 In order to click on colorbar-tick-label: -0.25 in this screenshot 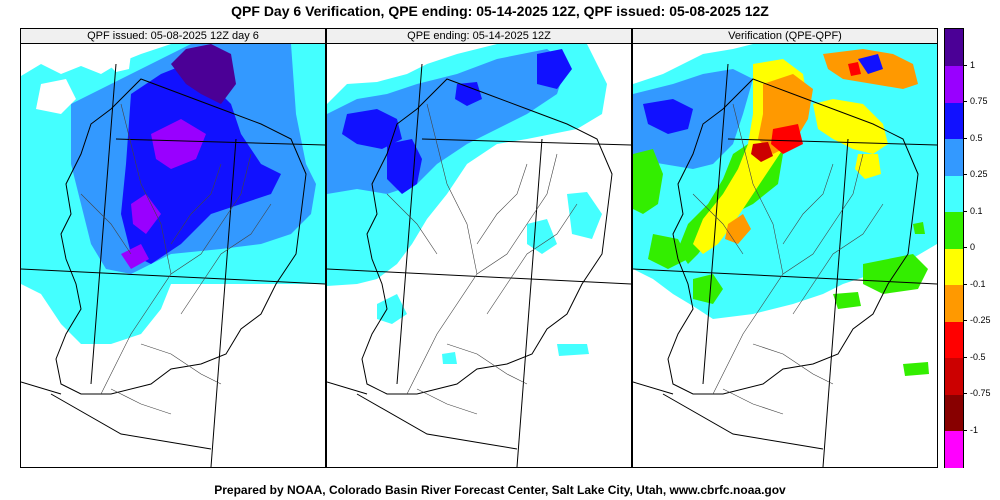, I will do `click(980, 320)`.